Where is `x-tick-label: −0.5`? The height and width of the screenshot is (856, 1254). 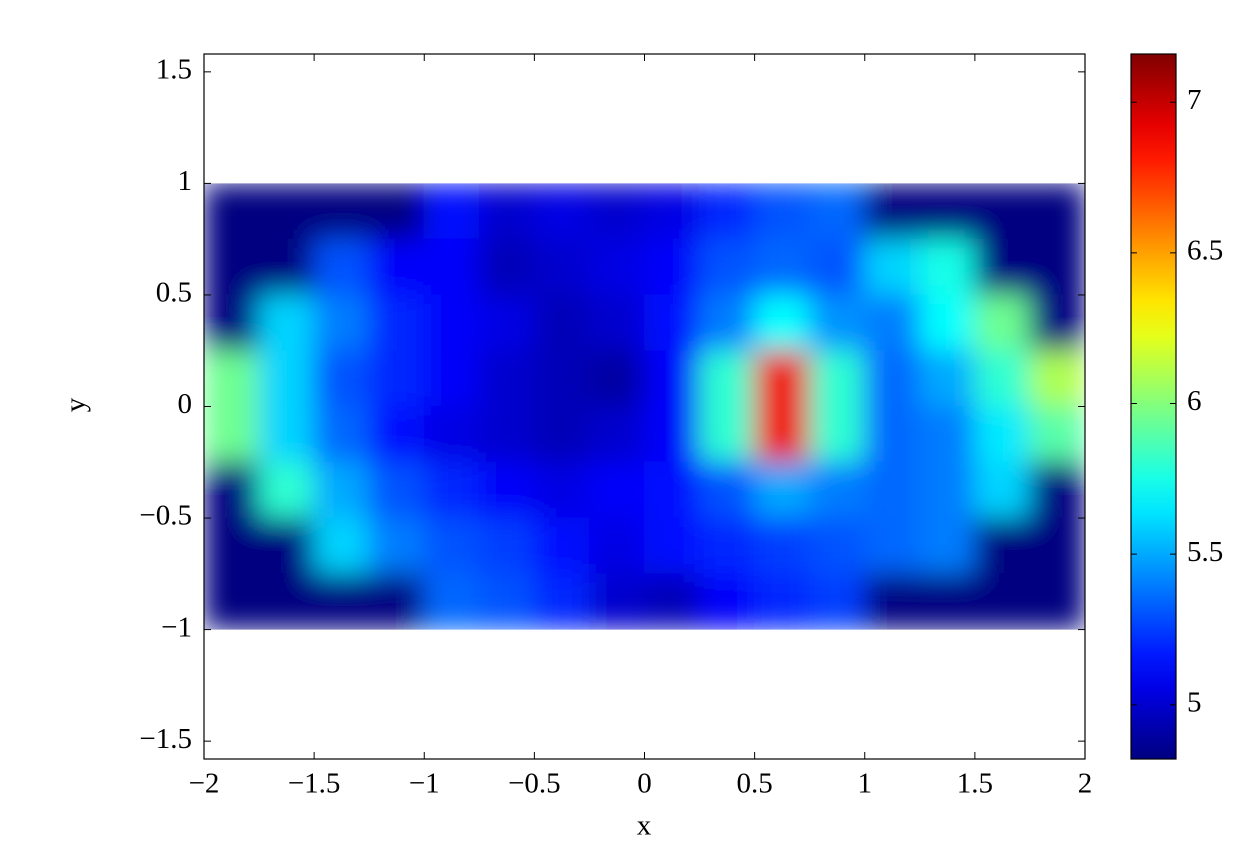
x-tick-label: −0.5 is located at coordinates (534, 784).